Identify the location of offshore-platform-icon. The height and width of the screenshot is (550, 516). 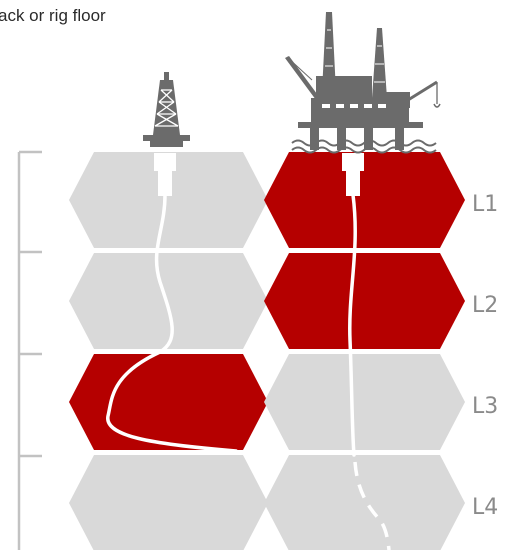
(363, 83).